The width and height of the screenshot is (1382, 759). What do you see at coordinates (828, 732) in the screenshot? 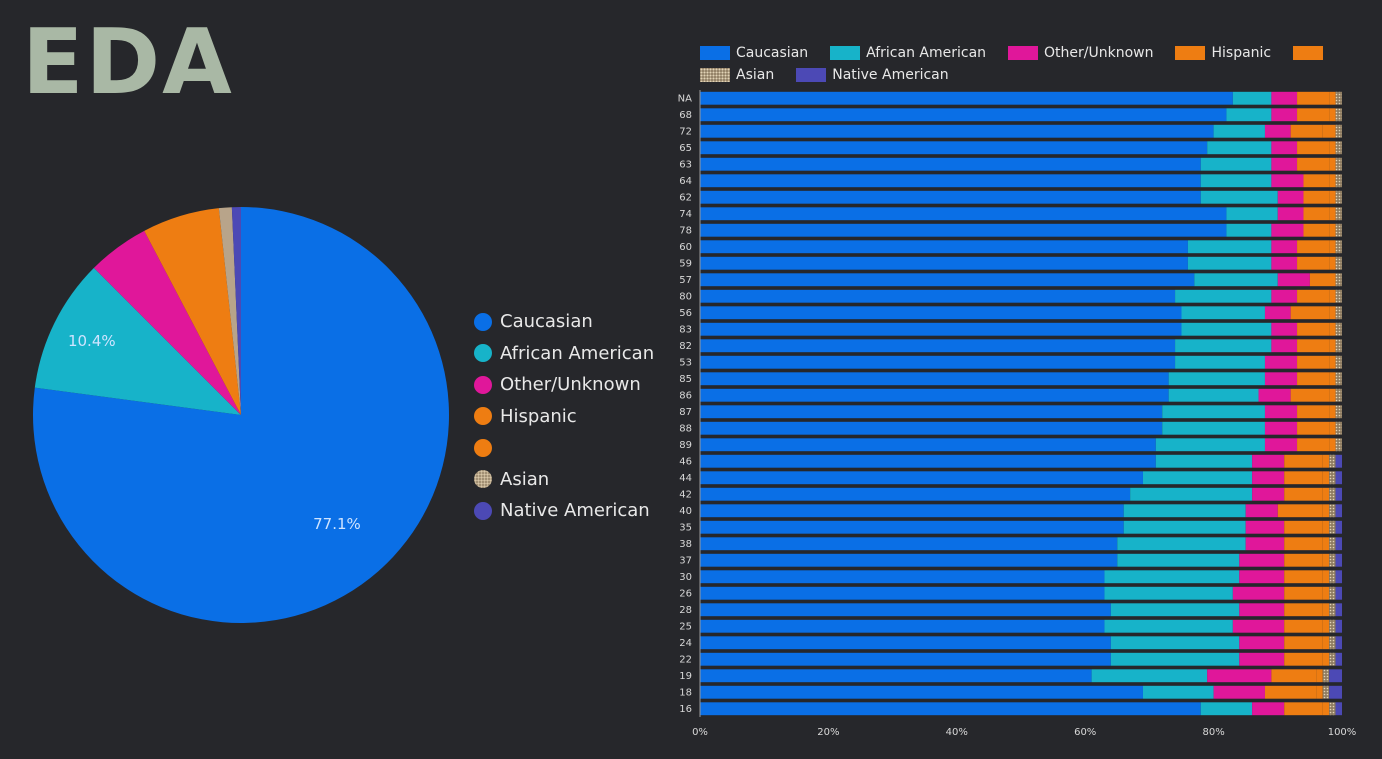
I see `x-tick-label: 20%` at bounding box center [828, 732].